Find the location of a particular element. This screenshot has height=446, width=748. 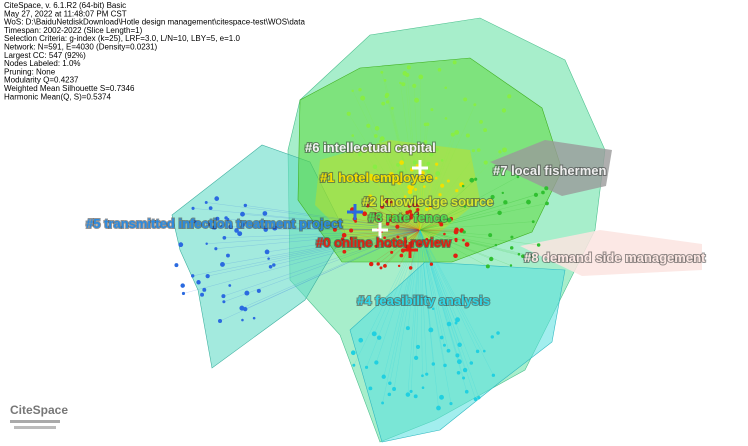

logo-bar is located at coordinates (35, 427).